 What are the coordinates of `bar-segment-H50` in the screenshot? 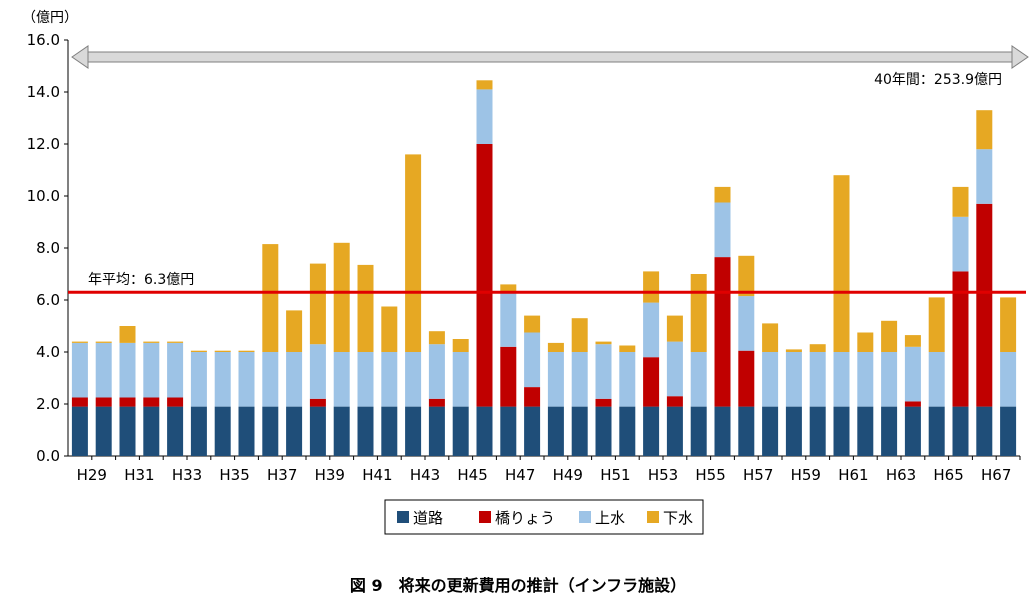 It's located at (579, 431).